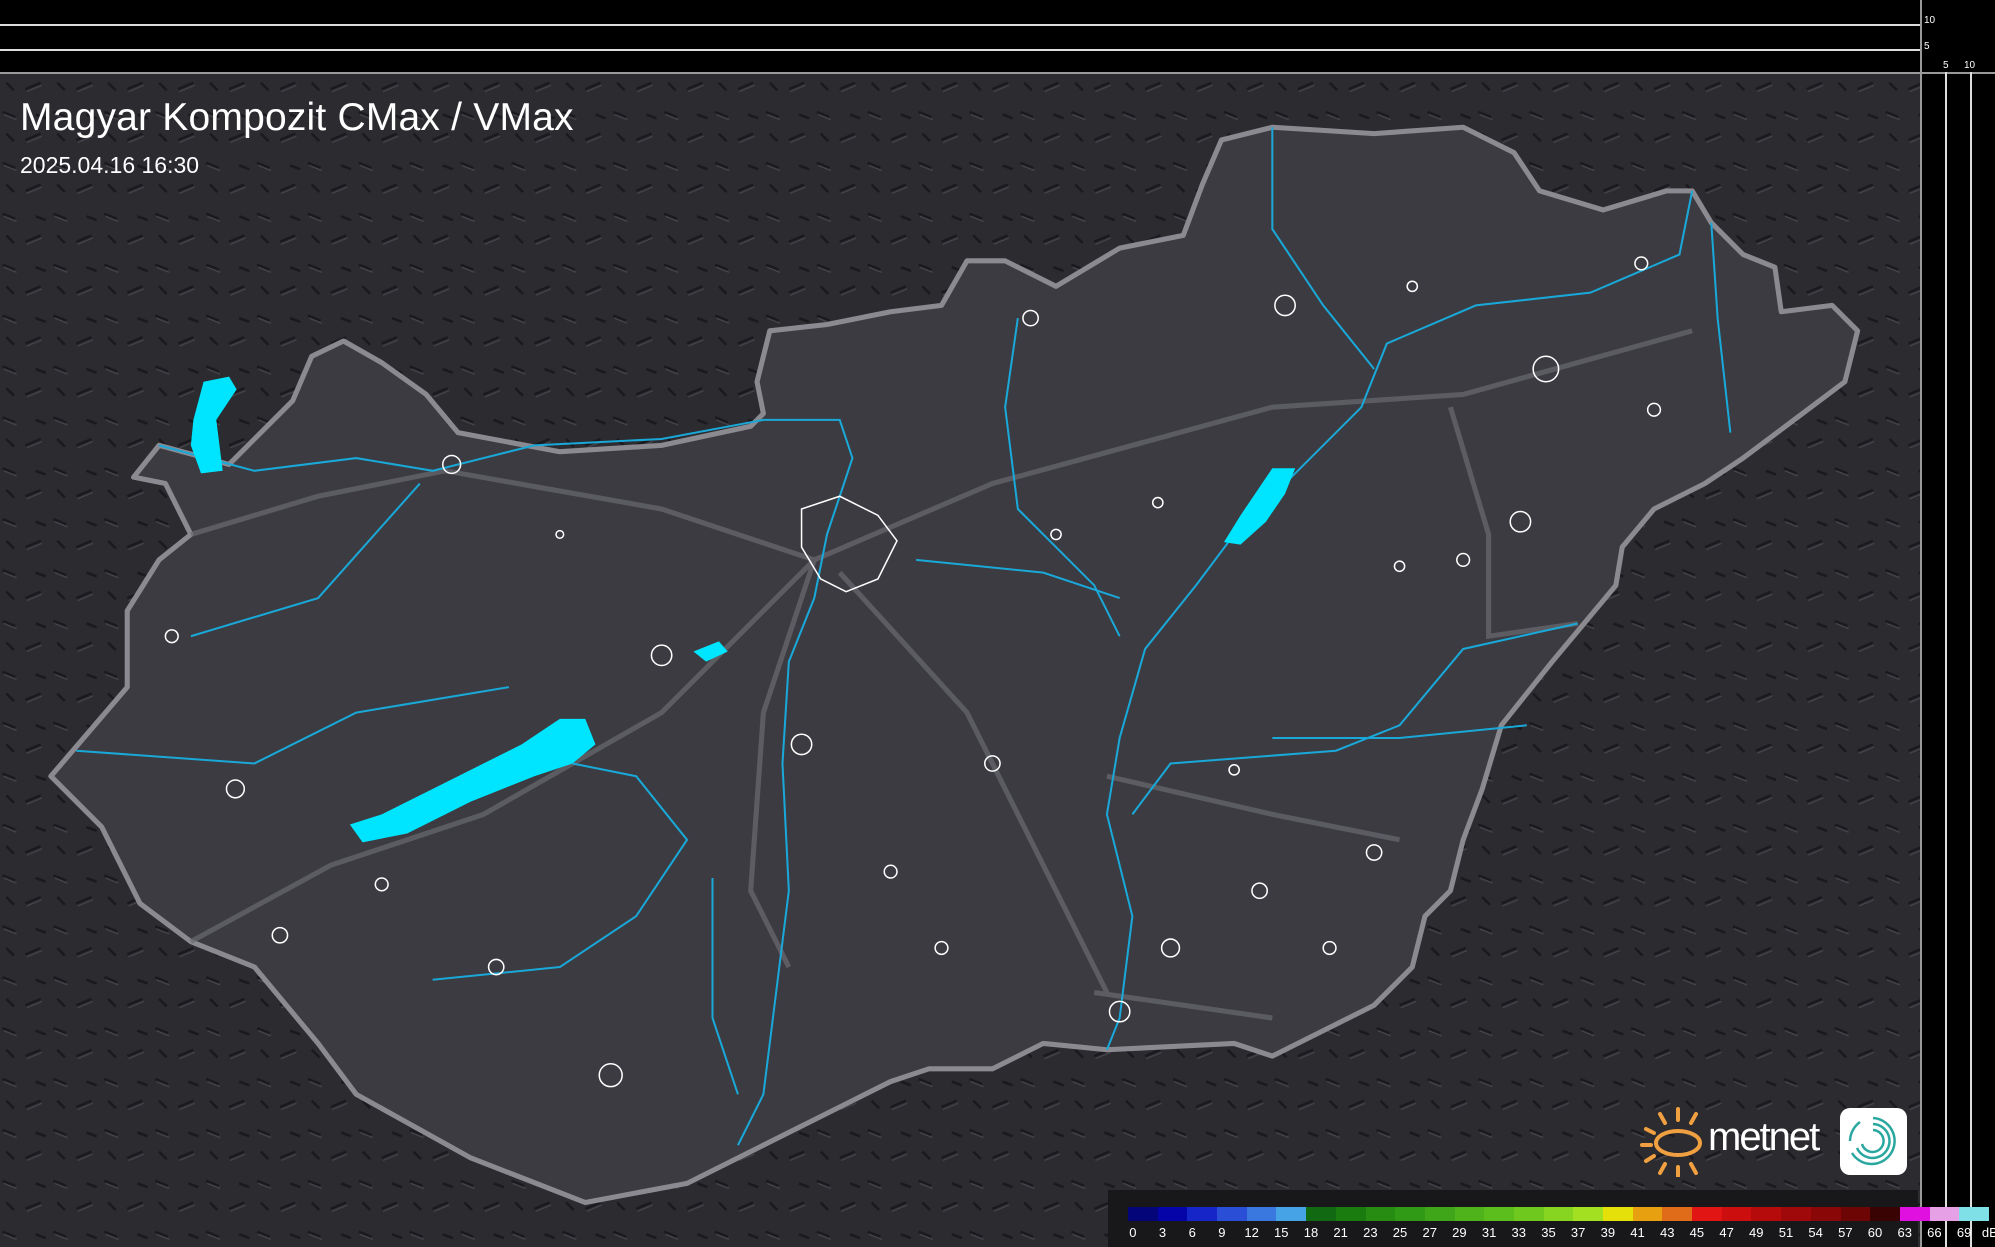 This screenshot has width=1995, height=1247. Describe the element at coordinates (1697, 1232) in the screenshot. I see `legend-tick-label: 45` at that location.